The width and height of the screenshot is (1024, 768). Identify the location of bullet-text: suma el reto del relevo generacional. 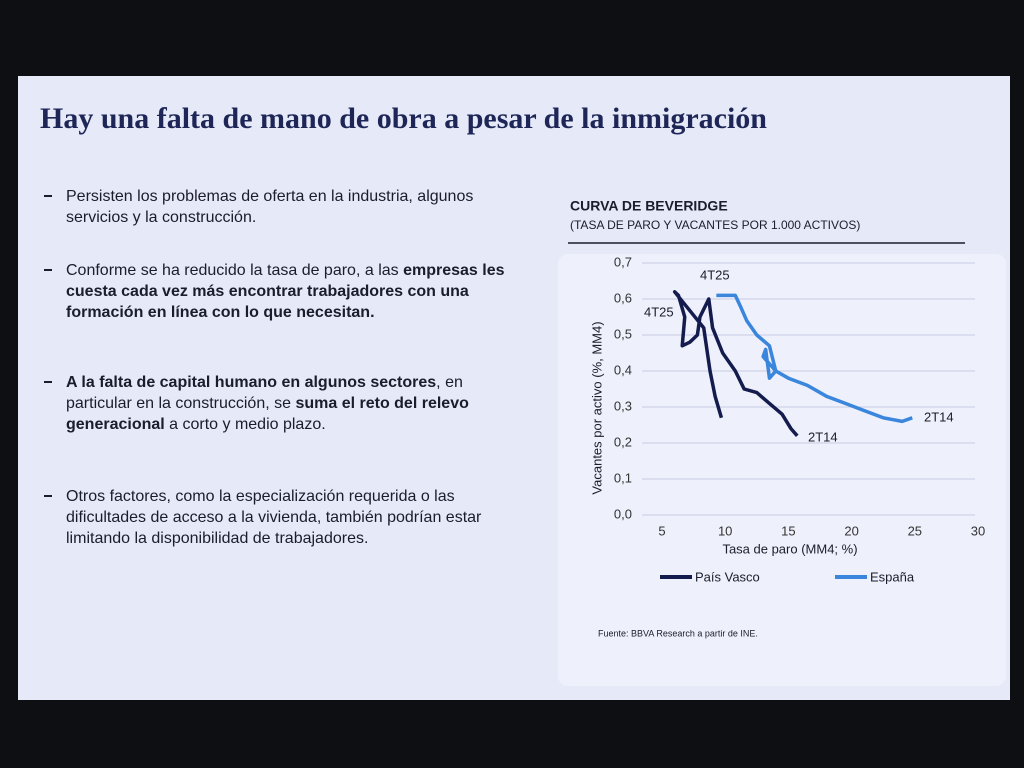
(267, 414).